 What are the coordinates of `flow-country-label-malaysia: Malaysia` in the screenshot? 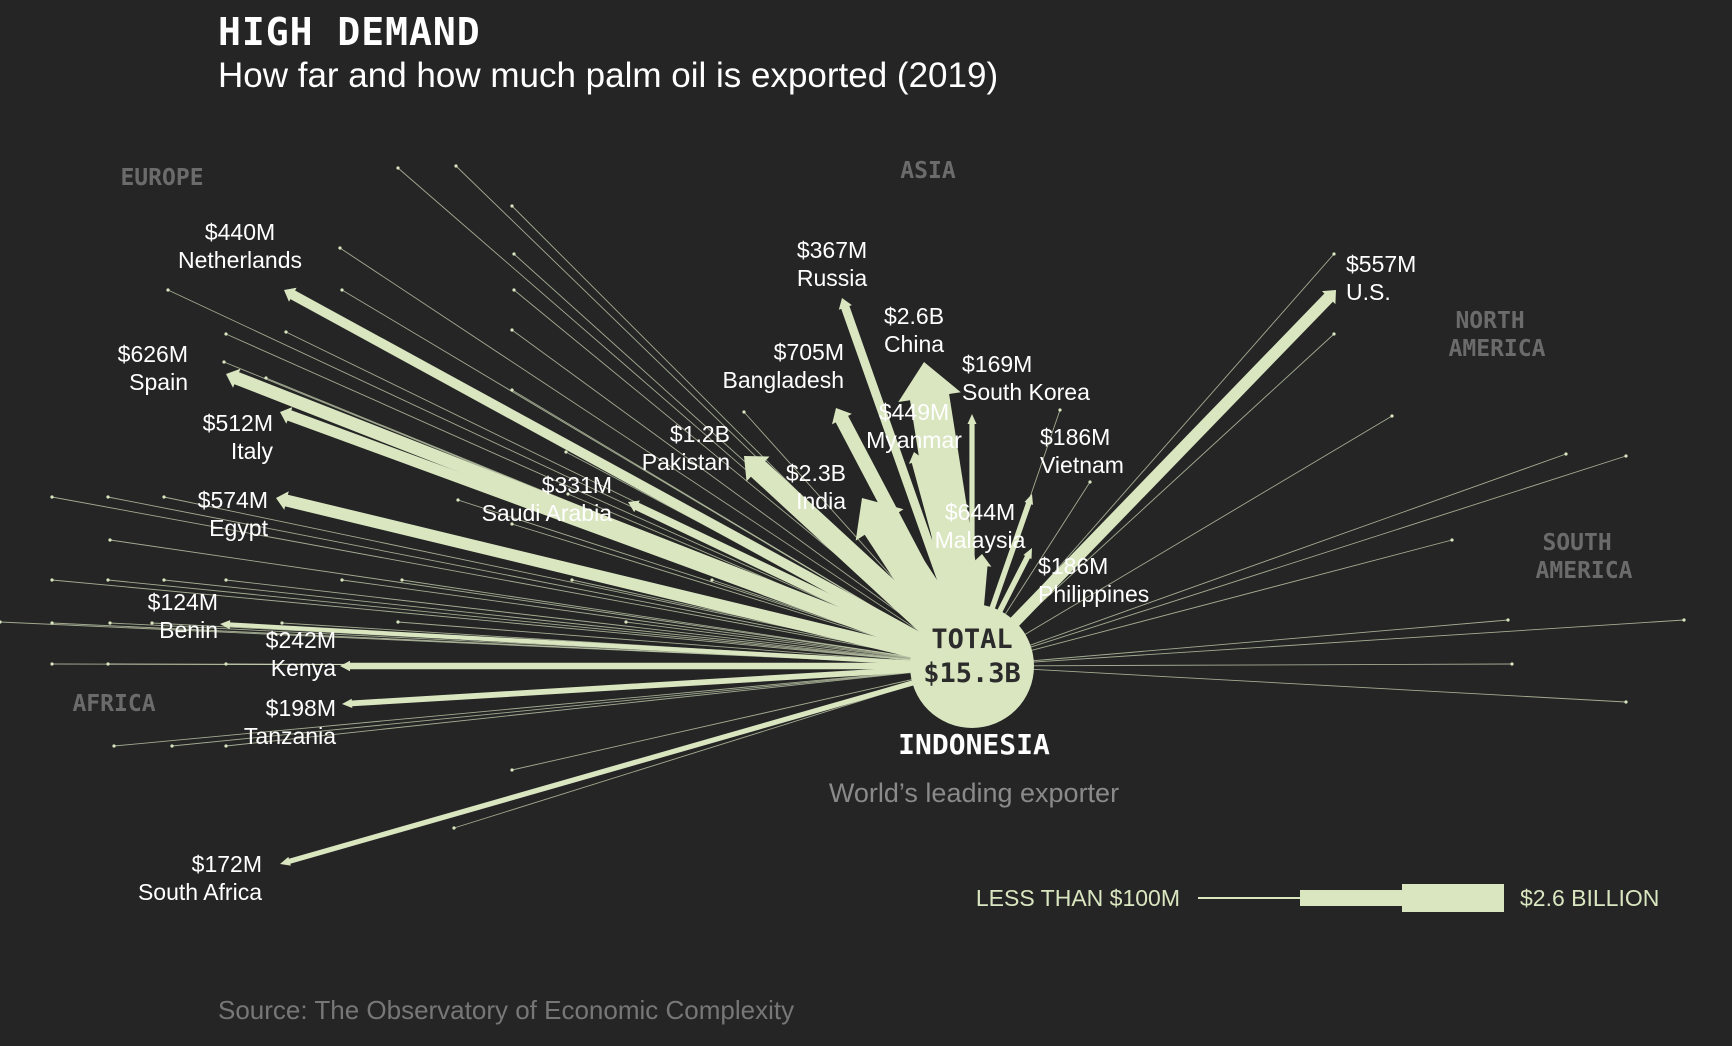 It's located at (980, 540).